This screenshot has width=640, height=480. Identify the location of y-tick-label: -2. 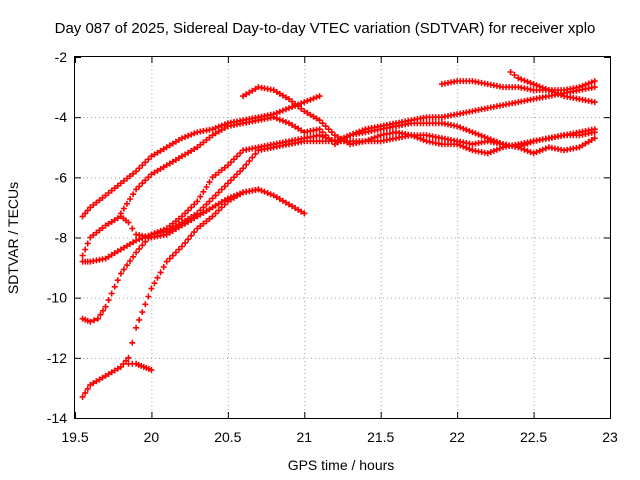
(61, 57).